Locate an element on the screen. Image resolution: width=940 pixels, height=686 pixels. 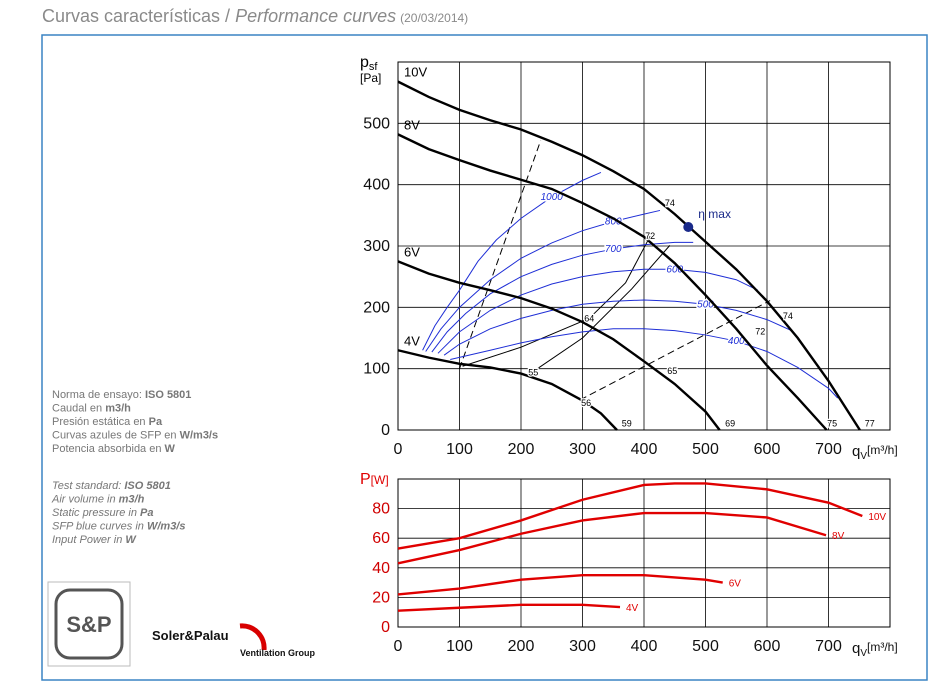
efficiency-label: 59 is located at coordinates (627, 423).